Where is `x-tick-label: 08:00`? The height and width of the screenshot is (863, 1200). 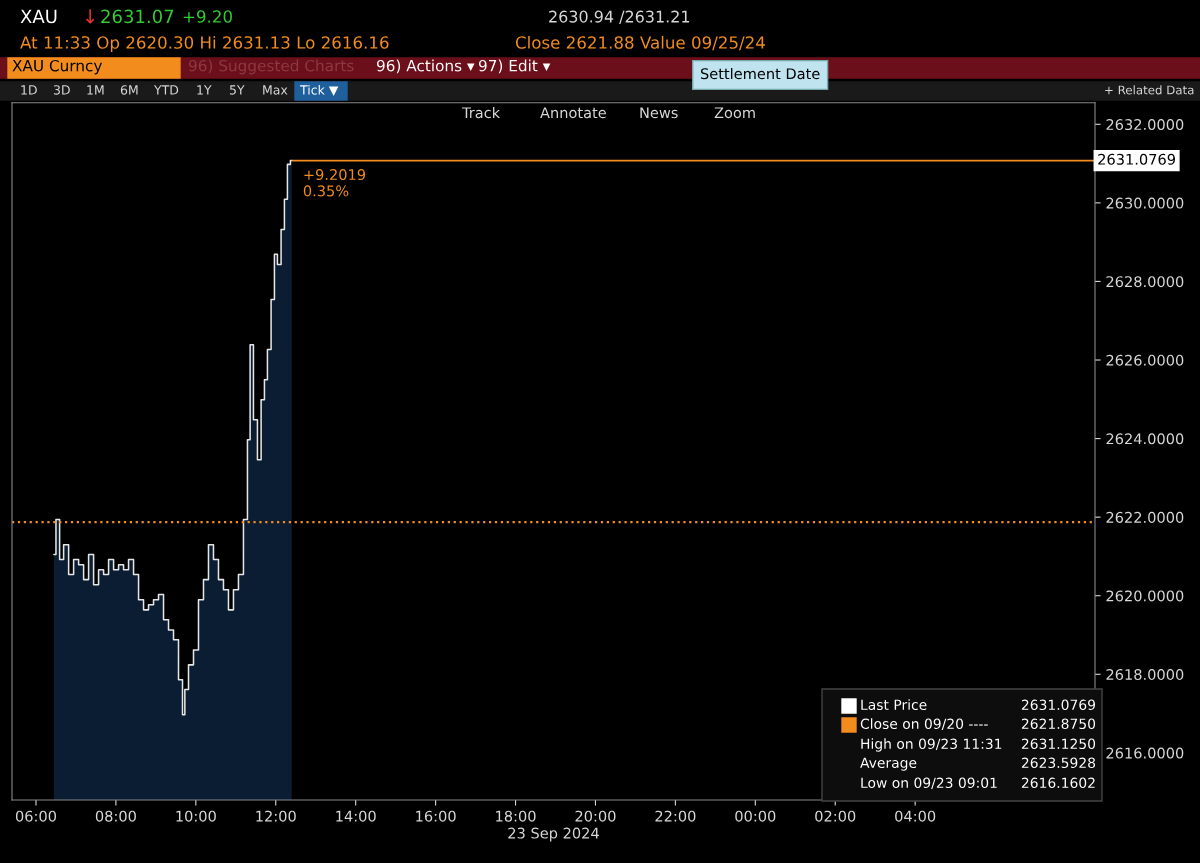
x-tick-label: 08:00 is located at coordinates (115, 816).